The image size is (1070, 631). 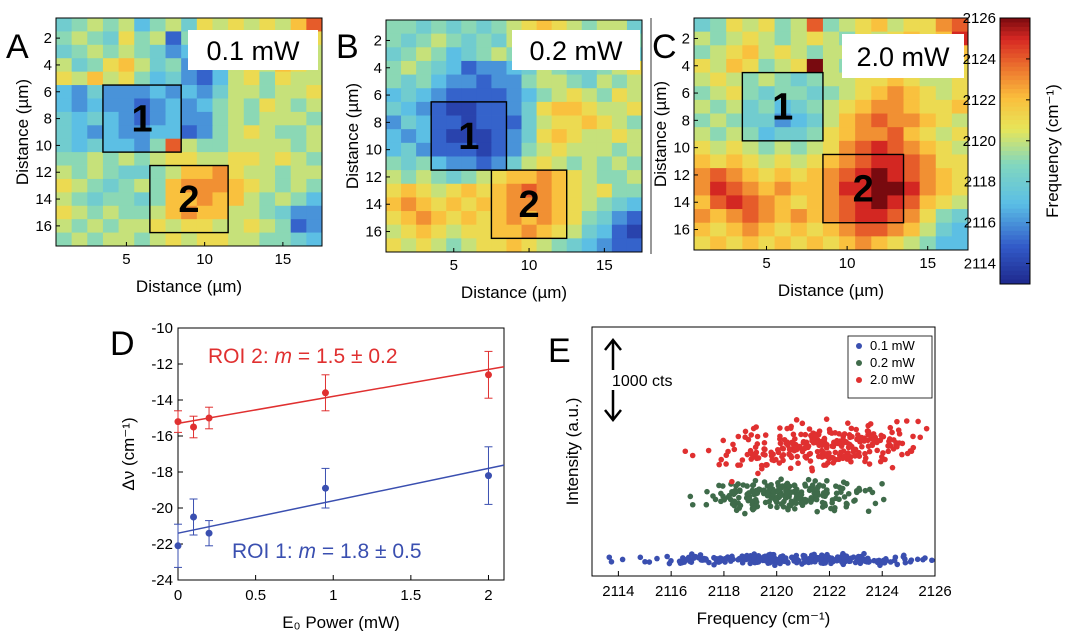 What do you see at coordinates (1052, 151) in the screenshot?
I see `colorbar-label: Frequency (cm⁻¹)` at bounding box center [1052, 151].